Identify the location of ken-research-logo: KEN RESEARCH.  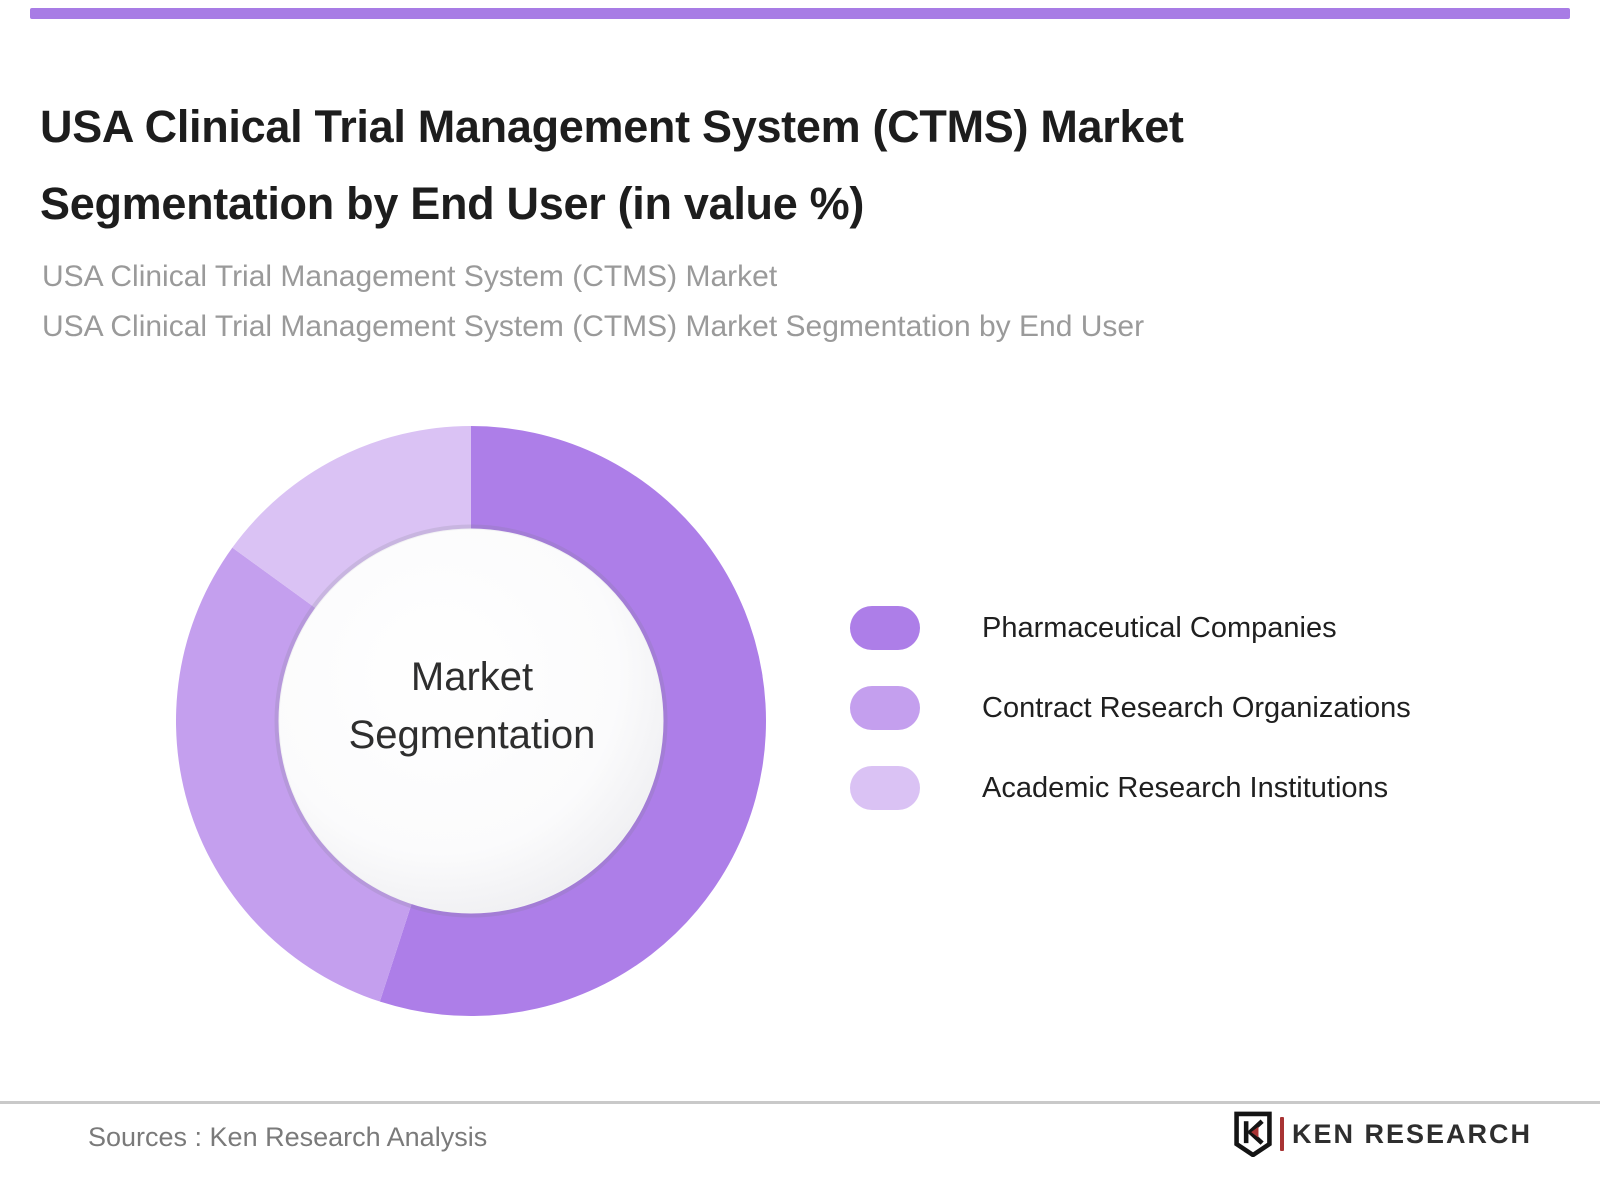
(1382, 1134).